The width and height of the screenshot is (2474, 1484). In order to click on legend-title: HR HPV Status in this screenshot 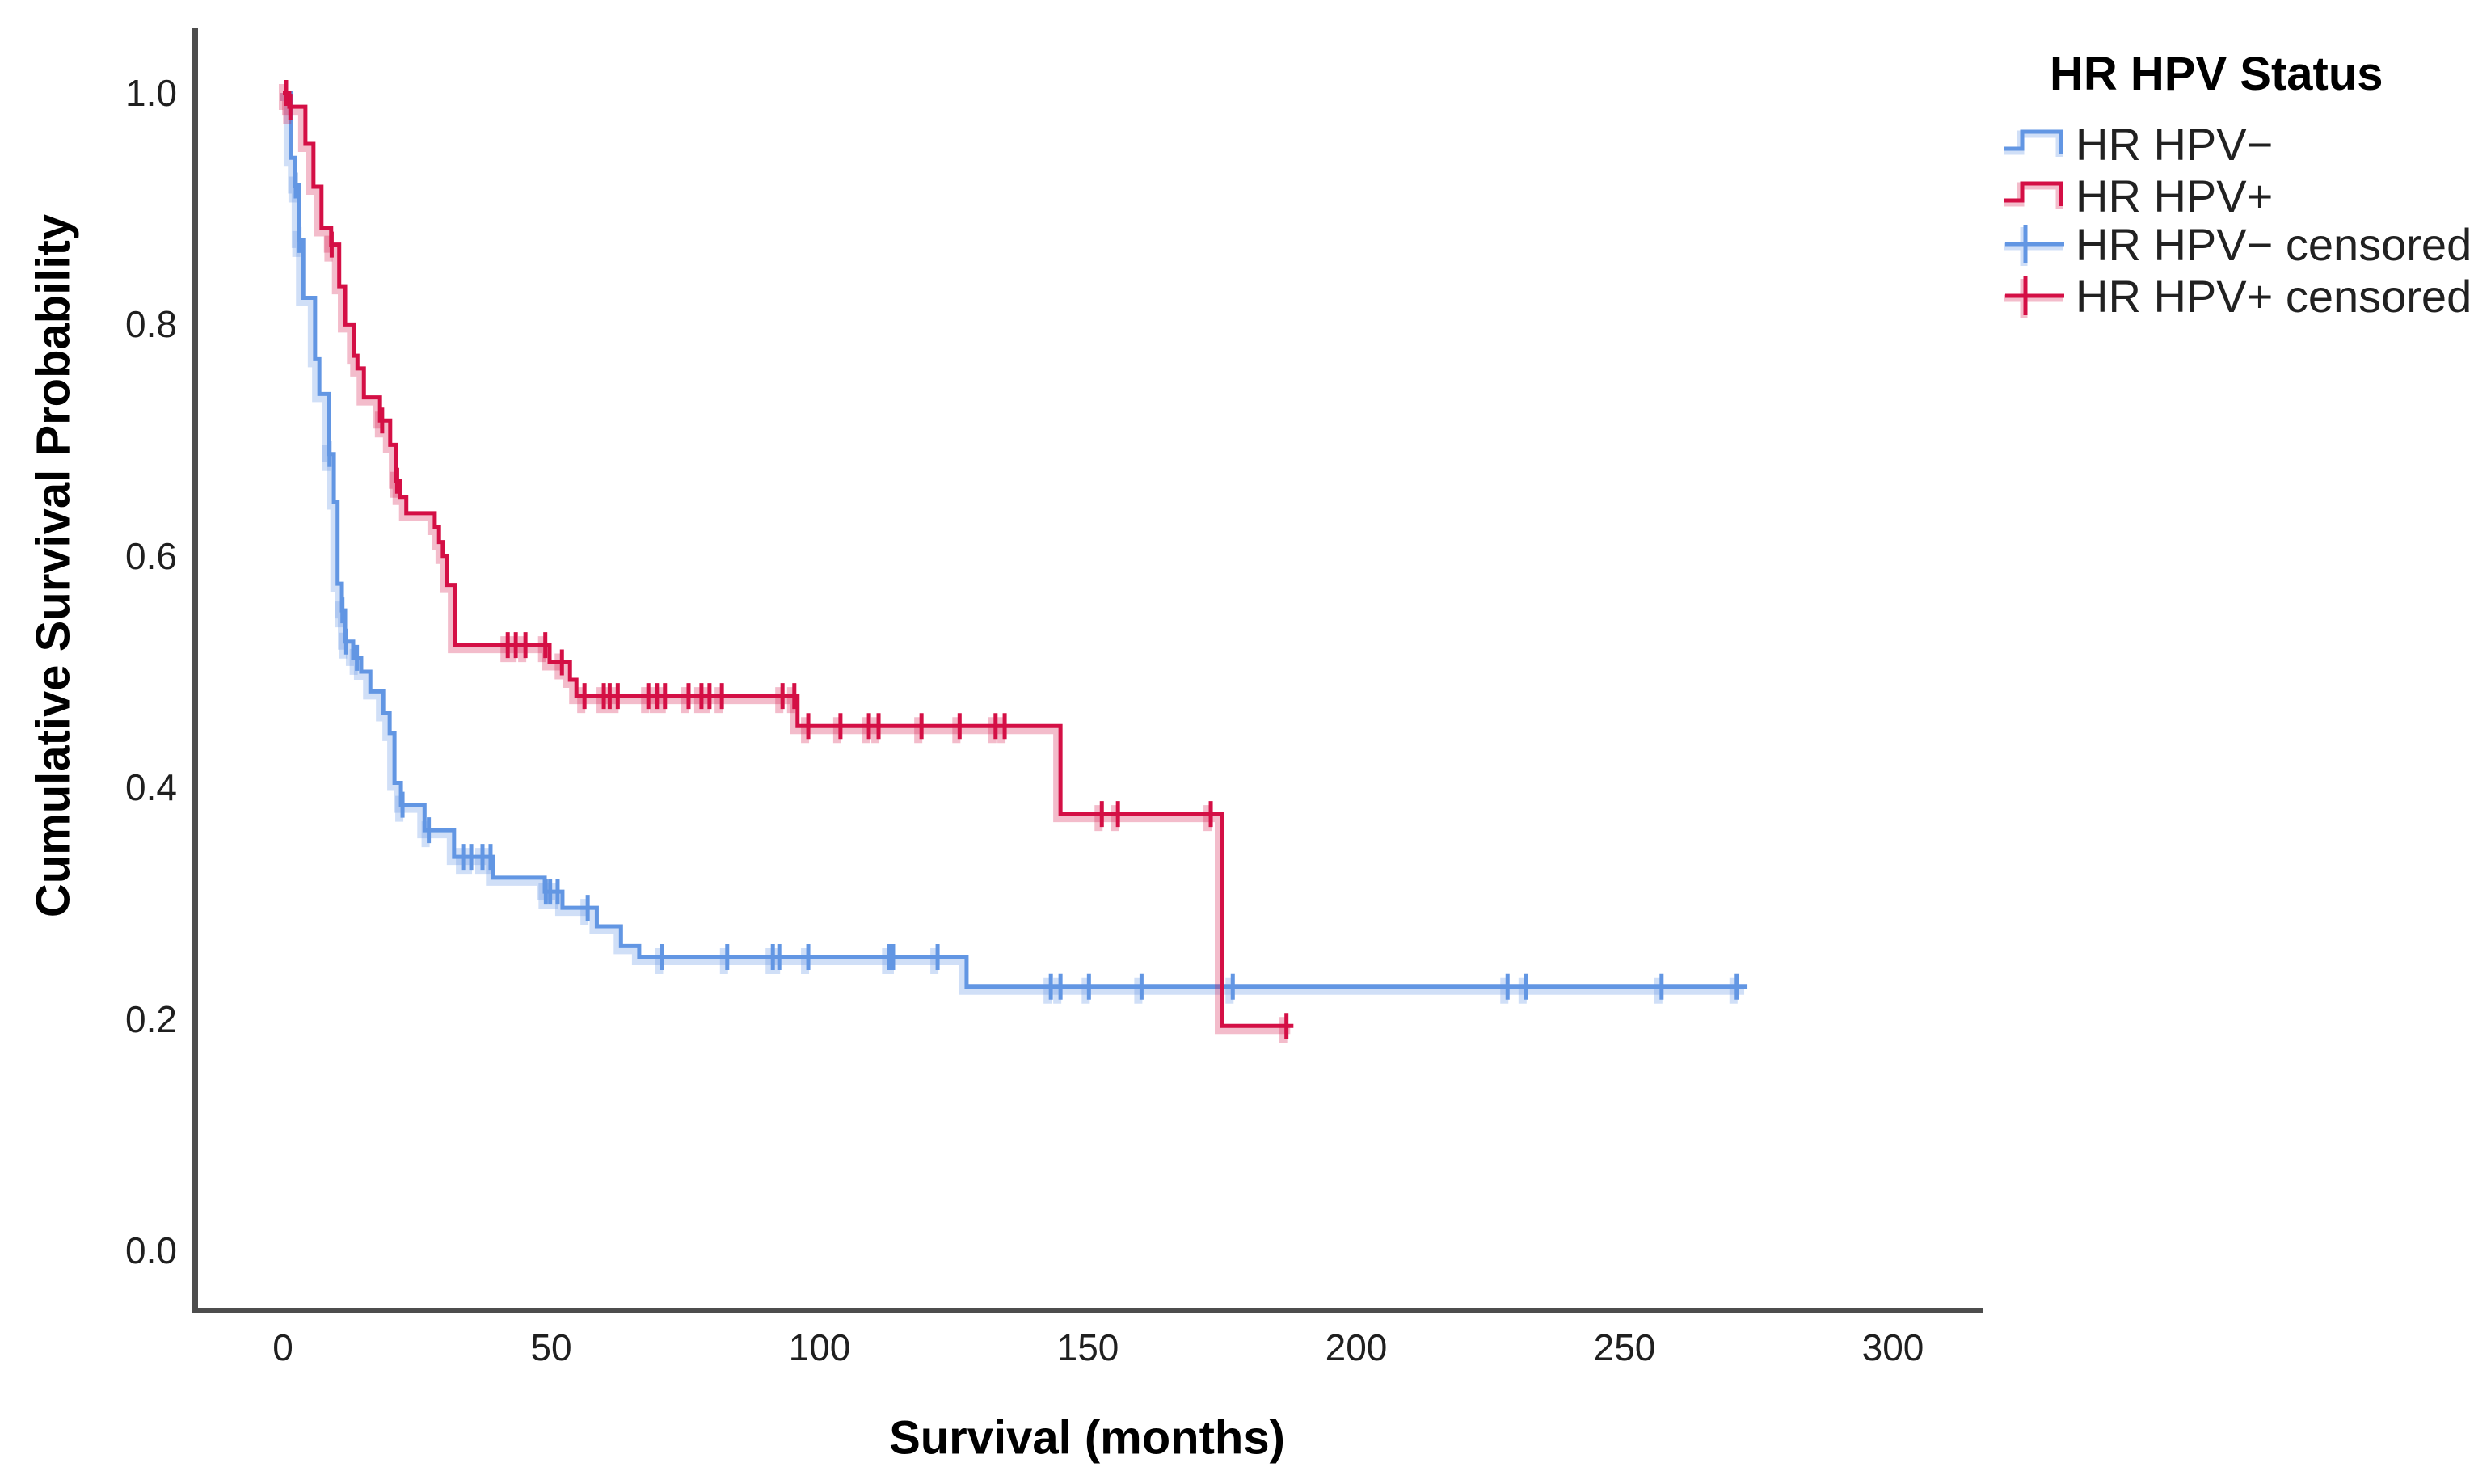, I will do `click(2216, 74)`.